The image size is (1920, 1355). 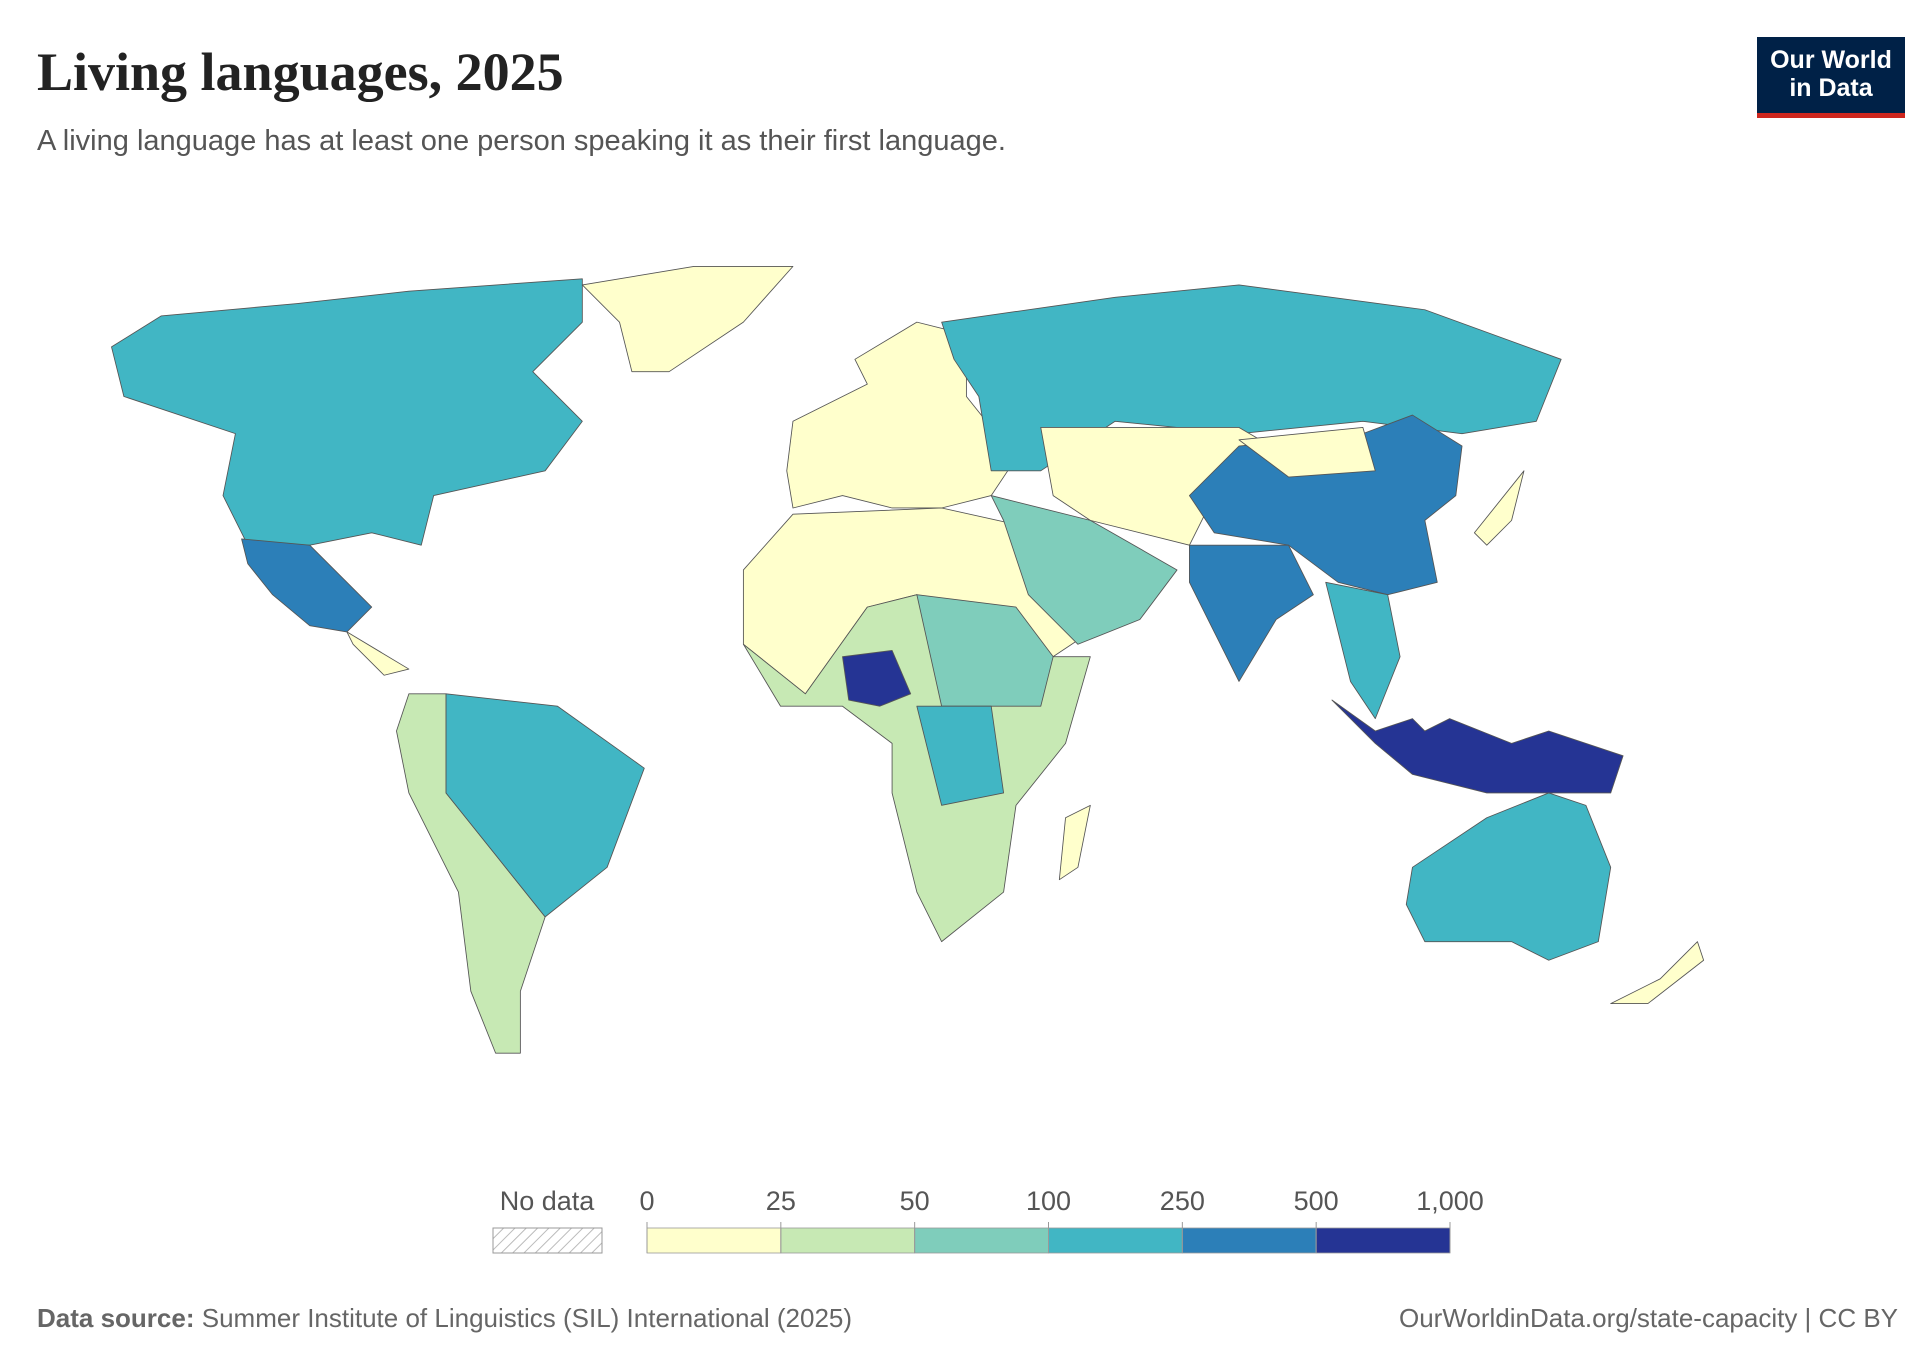 I want to click on legend-tick-label: 50, so click(x=915, y=1201).